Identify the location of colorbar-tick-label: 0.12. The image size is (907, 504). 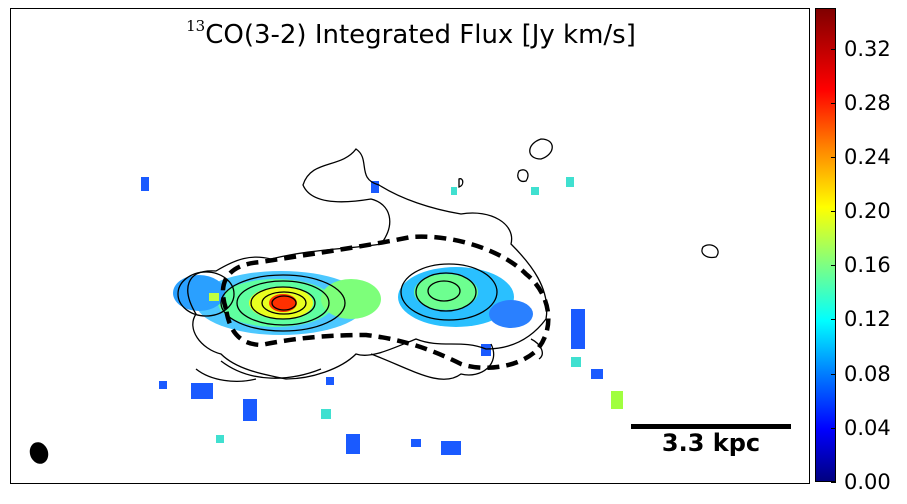
(867, 319).